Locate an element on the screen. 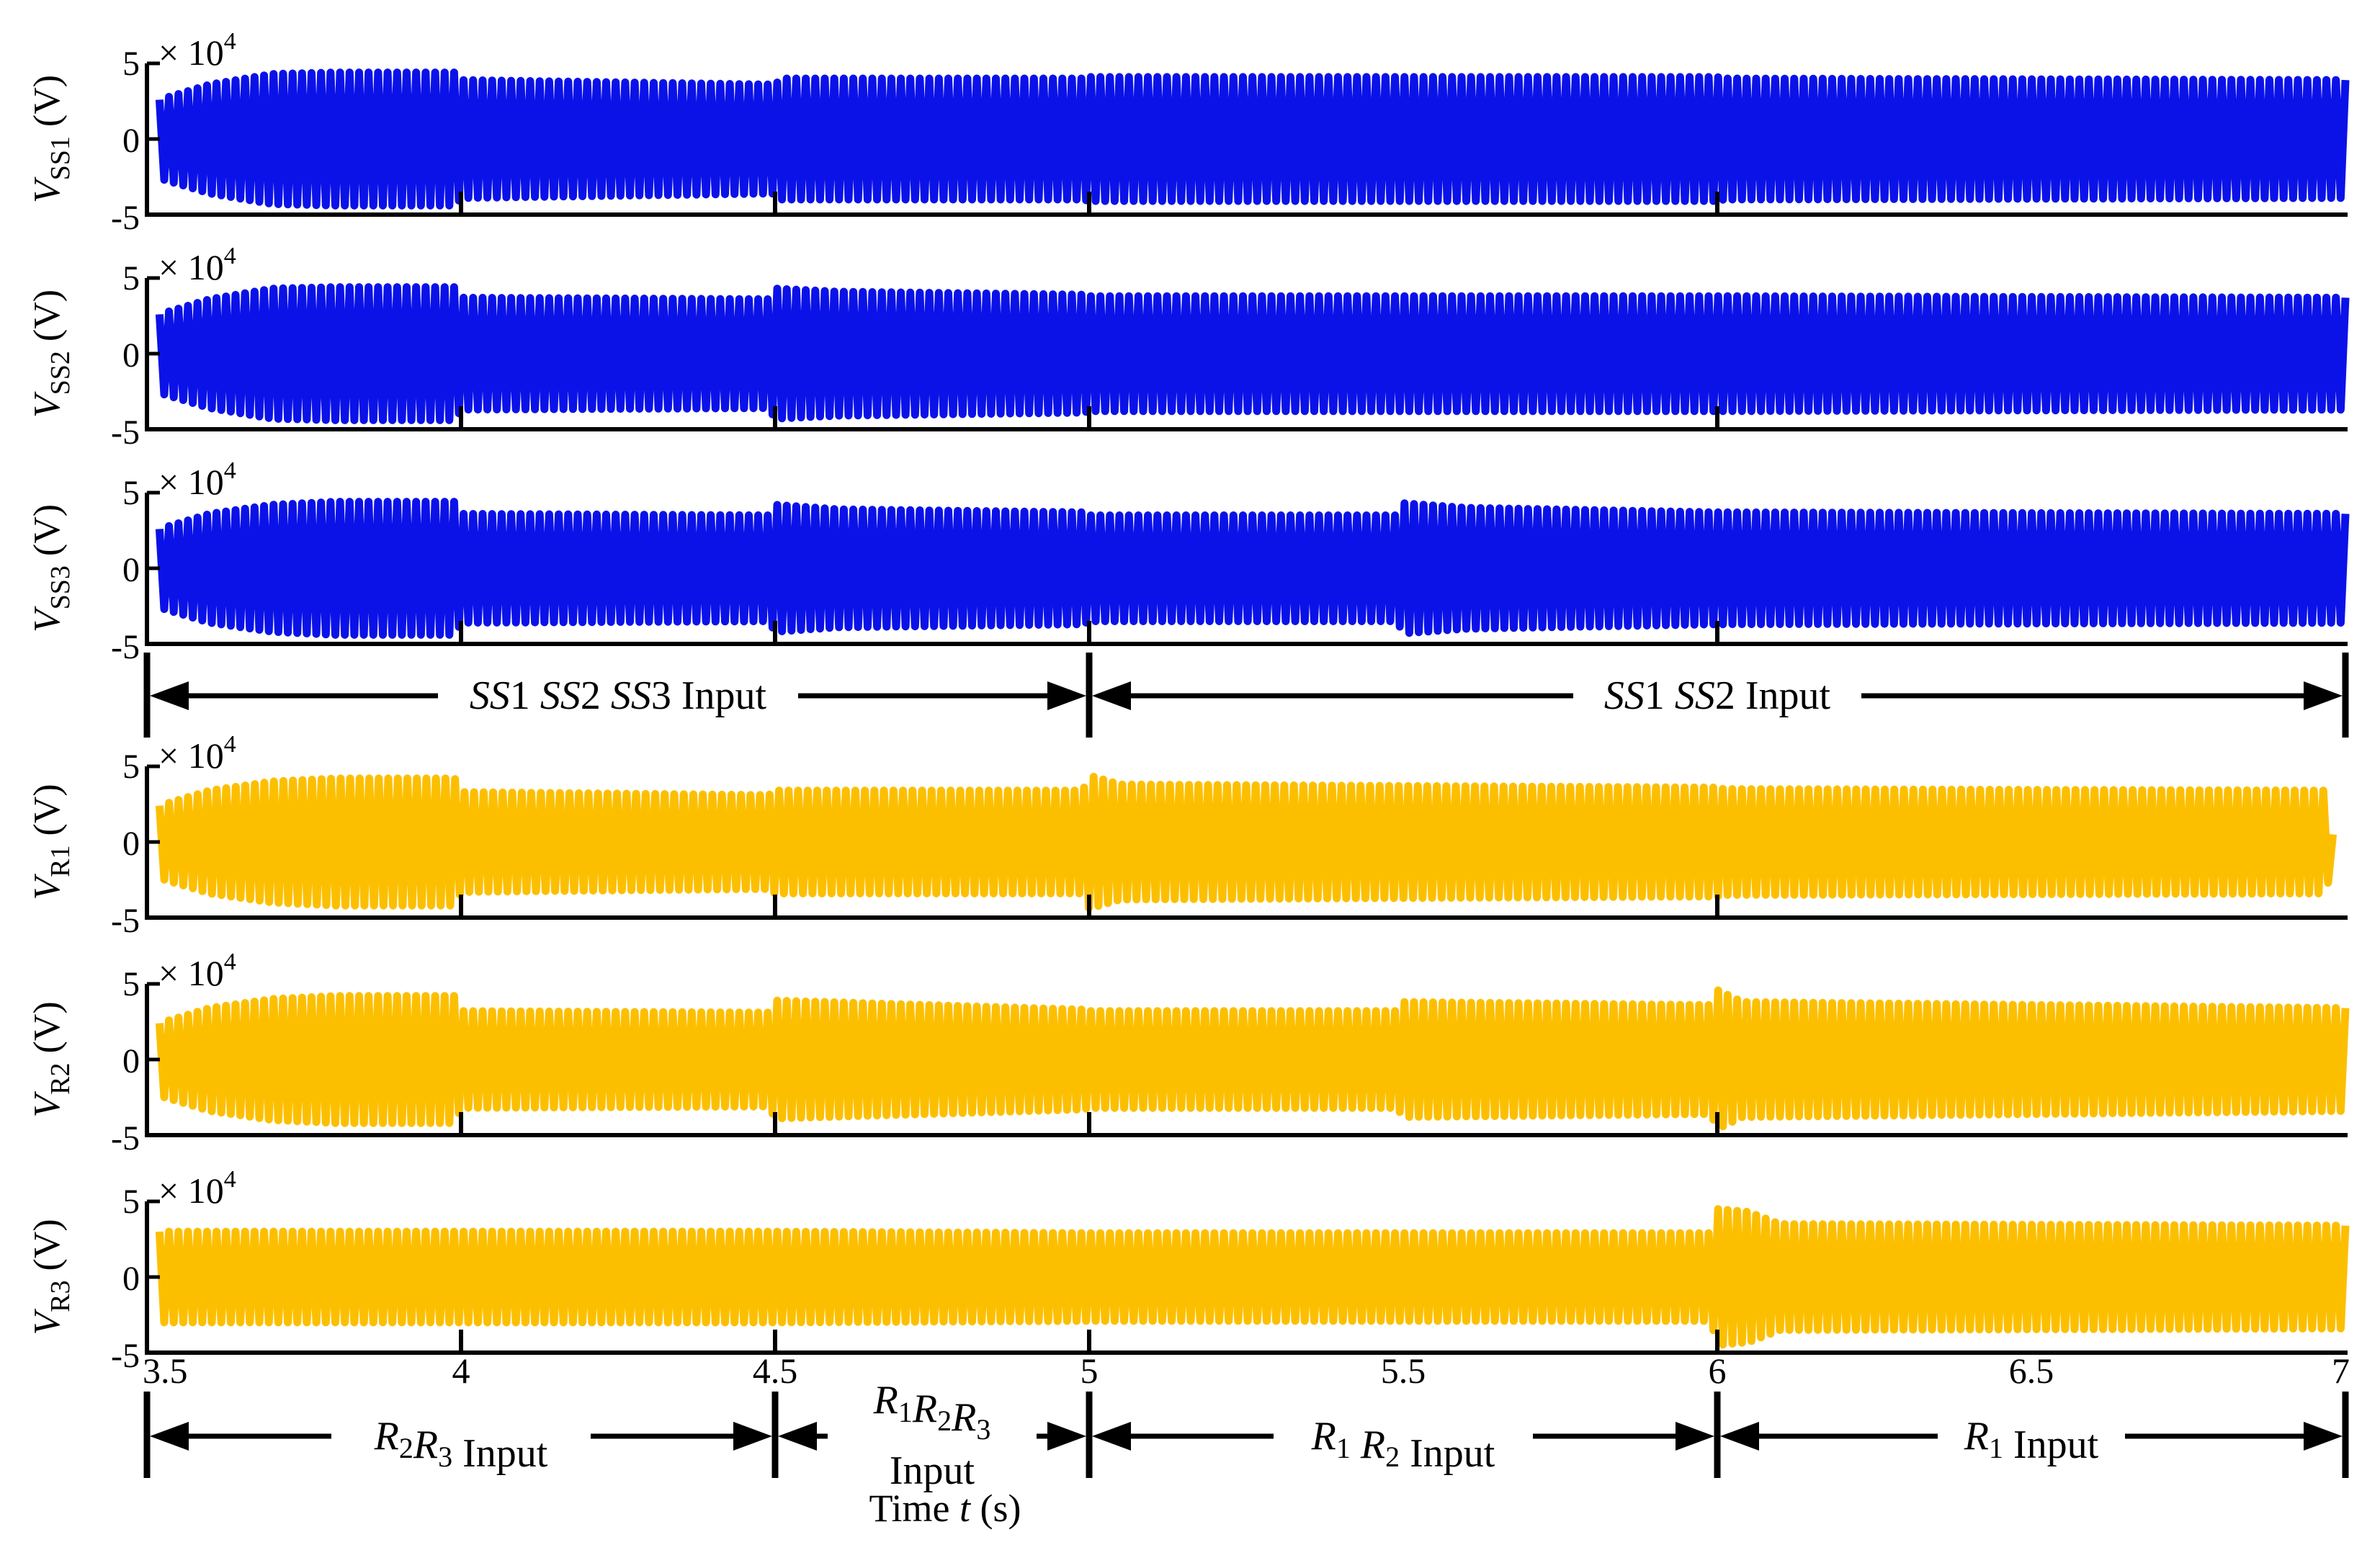 Image resolution: width=2380 pixels, height=1550 pixels. x-tick-label: 6 is located at coordinates (1718, 1370).